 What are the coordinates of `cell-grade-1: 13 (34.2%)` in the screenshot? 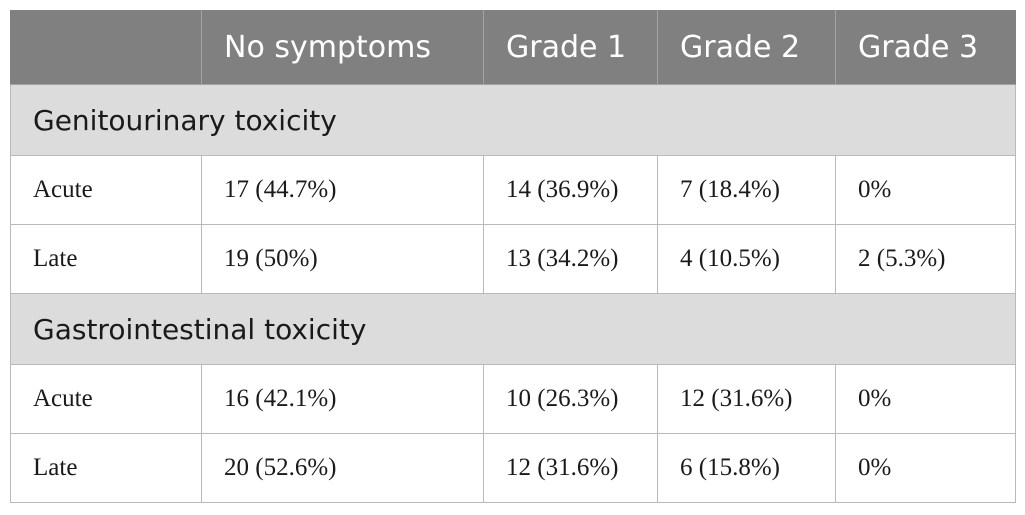 It's located at (570, 259).